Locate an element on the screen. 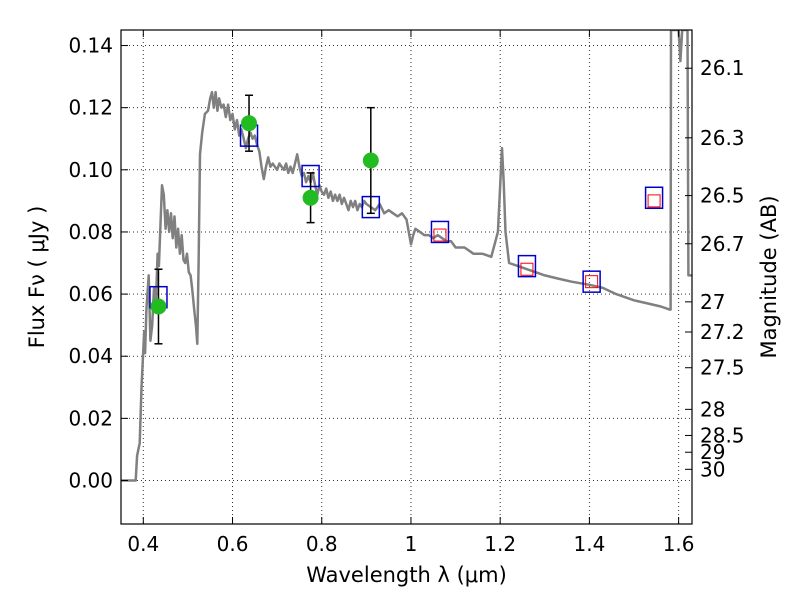 This screenshot has width=800, height=604. y-tick-label: 0.12 is located at coordinates (90, 108).